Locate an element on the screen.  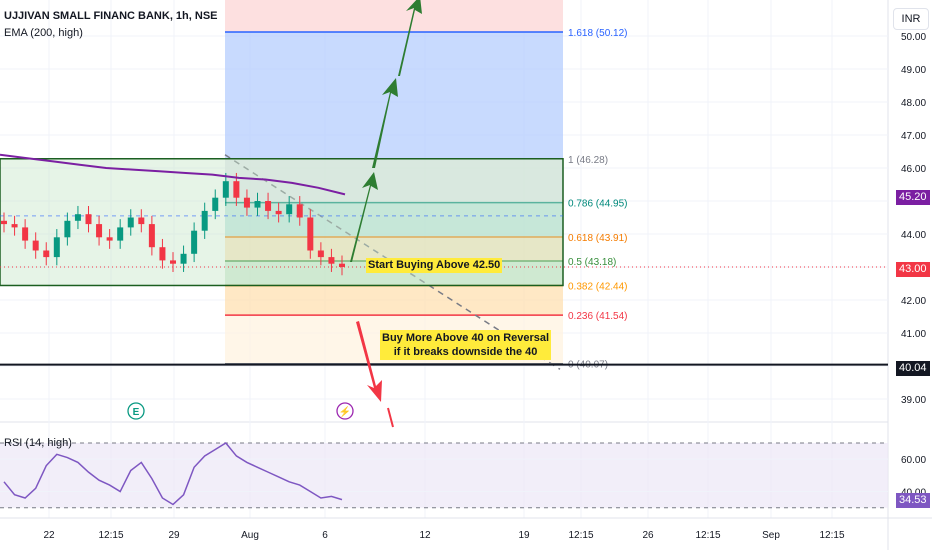
forecast-arrows is located at coordinates (386, 214).